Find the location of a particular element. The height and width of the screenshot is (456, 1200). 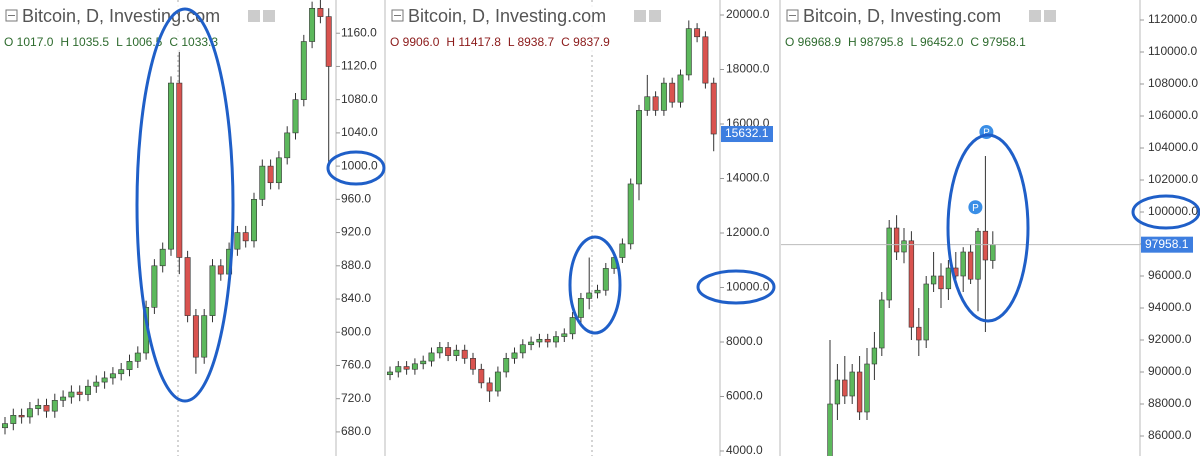

y-tick-label: 680.0 is located at coordinates (356, 431).